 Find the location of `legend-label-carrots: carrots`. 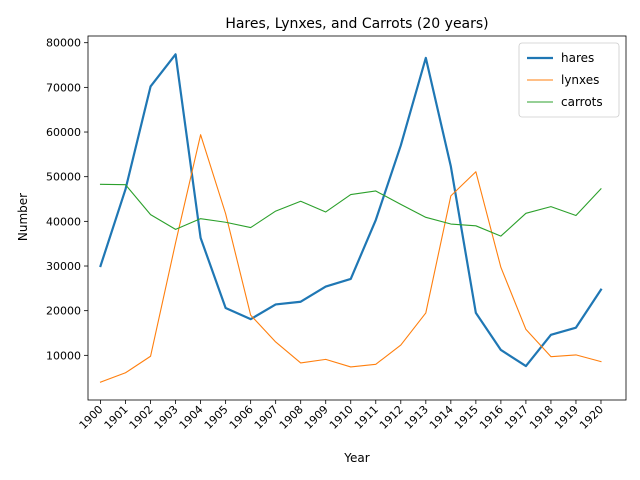

legend-label-carrots: carrots is located at coordinates (582, 102).